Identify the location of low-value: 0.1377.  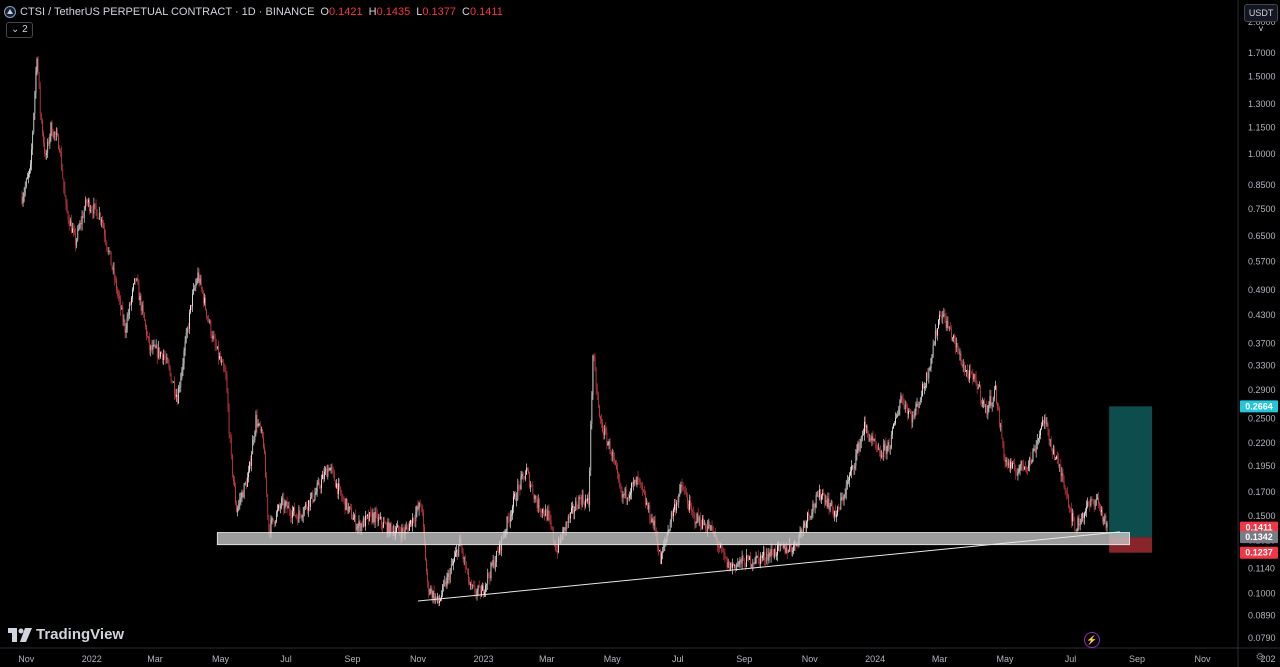
(439, 12).